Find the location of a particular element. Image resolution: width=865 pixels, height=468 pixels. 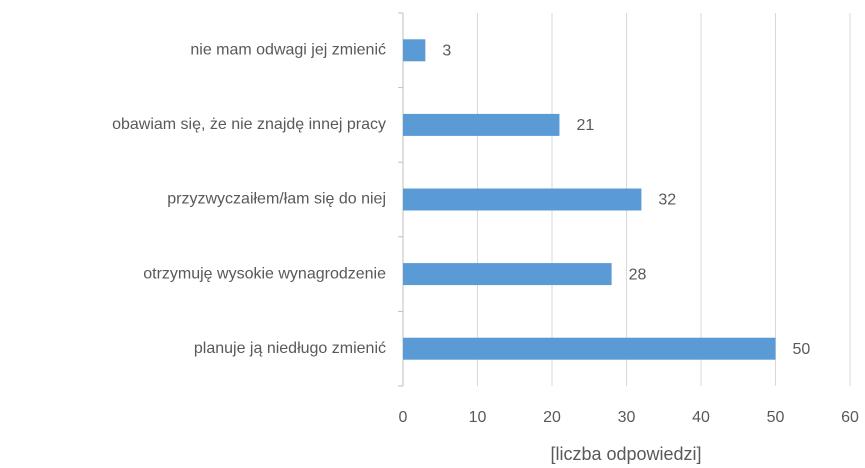

data-label: 32 is located at coordinates (667, 200).